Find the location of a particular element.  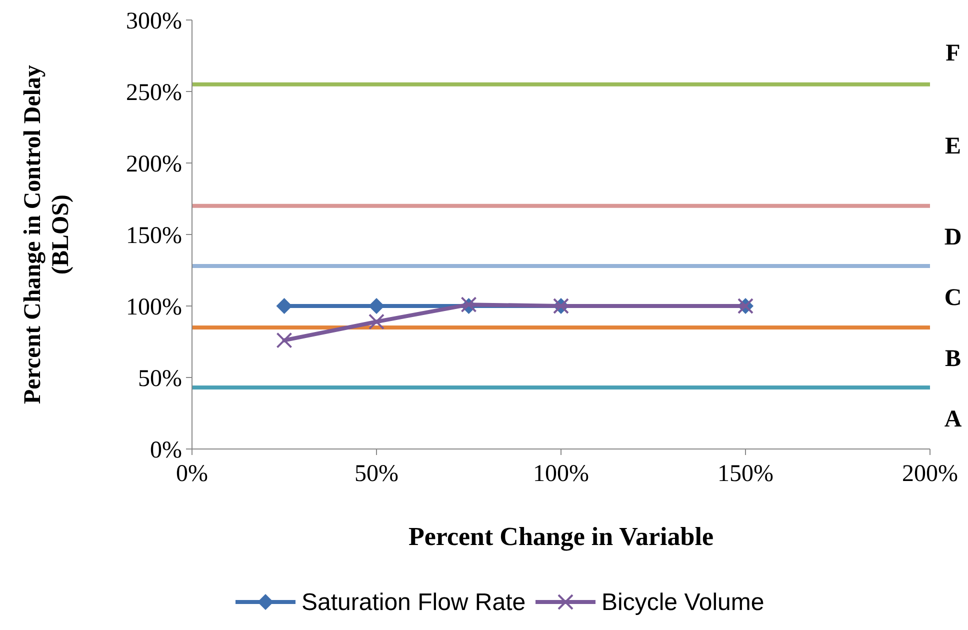

y-tick-label: 150% is located at coordinates (154, 235).